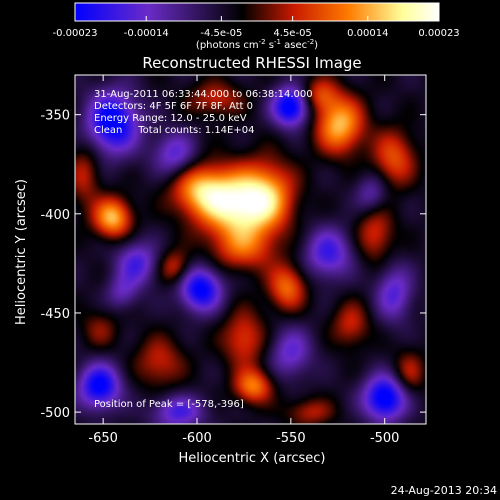 This screenshot has height=500, width=500. Describe the element at coordinates (385, 438) in the screenshot. I see `x-tick-label: -500` at that location.